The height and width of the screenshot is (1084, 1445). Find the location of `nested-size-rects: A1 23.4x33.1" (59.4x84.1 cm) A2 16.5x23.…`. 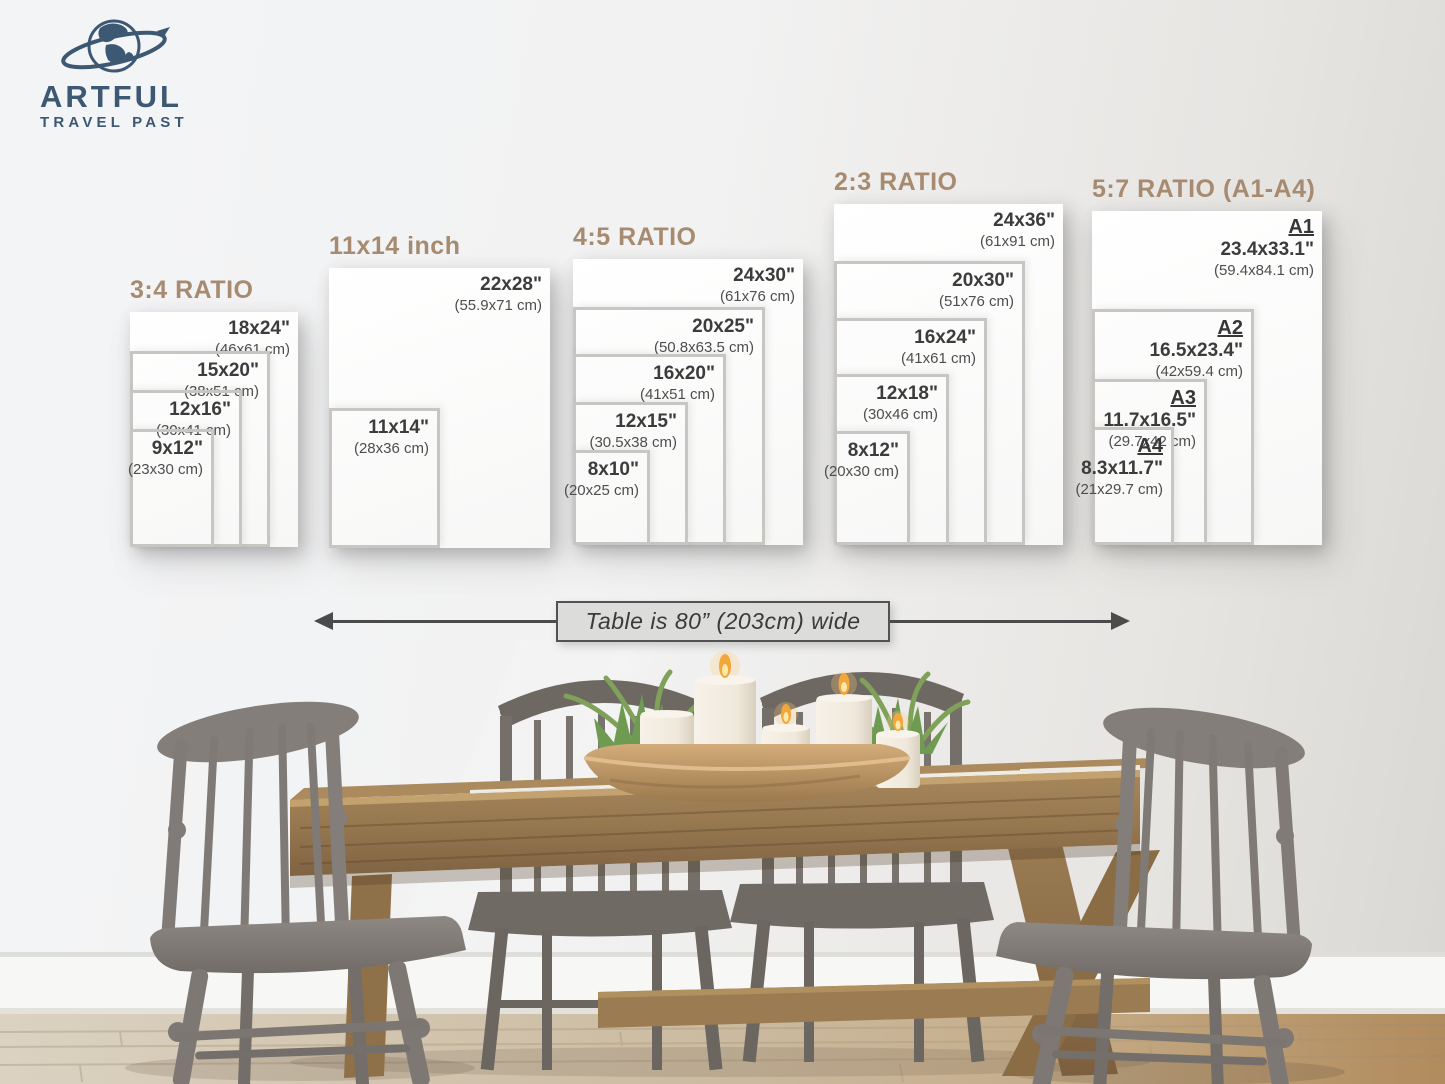

nested-size-rects: A1 23.4x33.1" (59.4x84.1 cm) A2 16.5x23.… is located at coordinates (1198, 378).